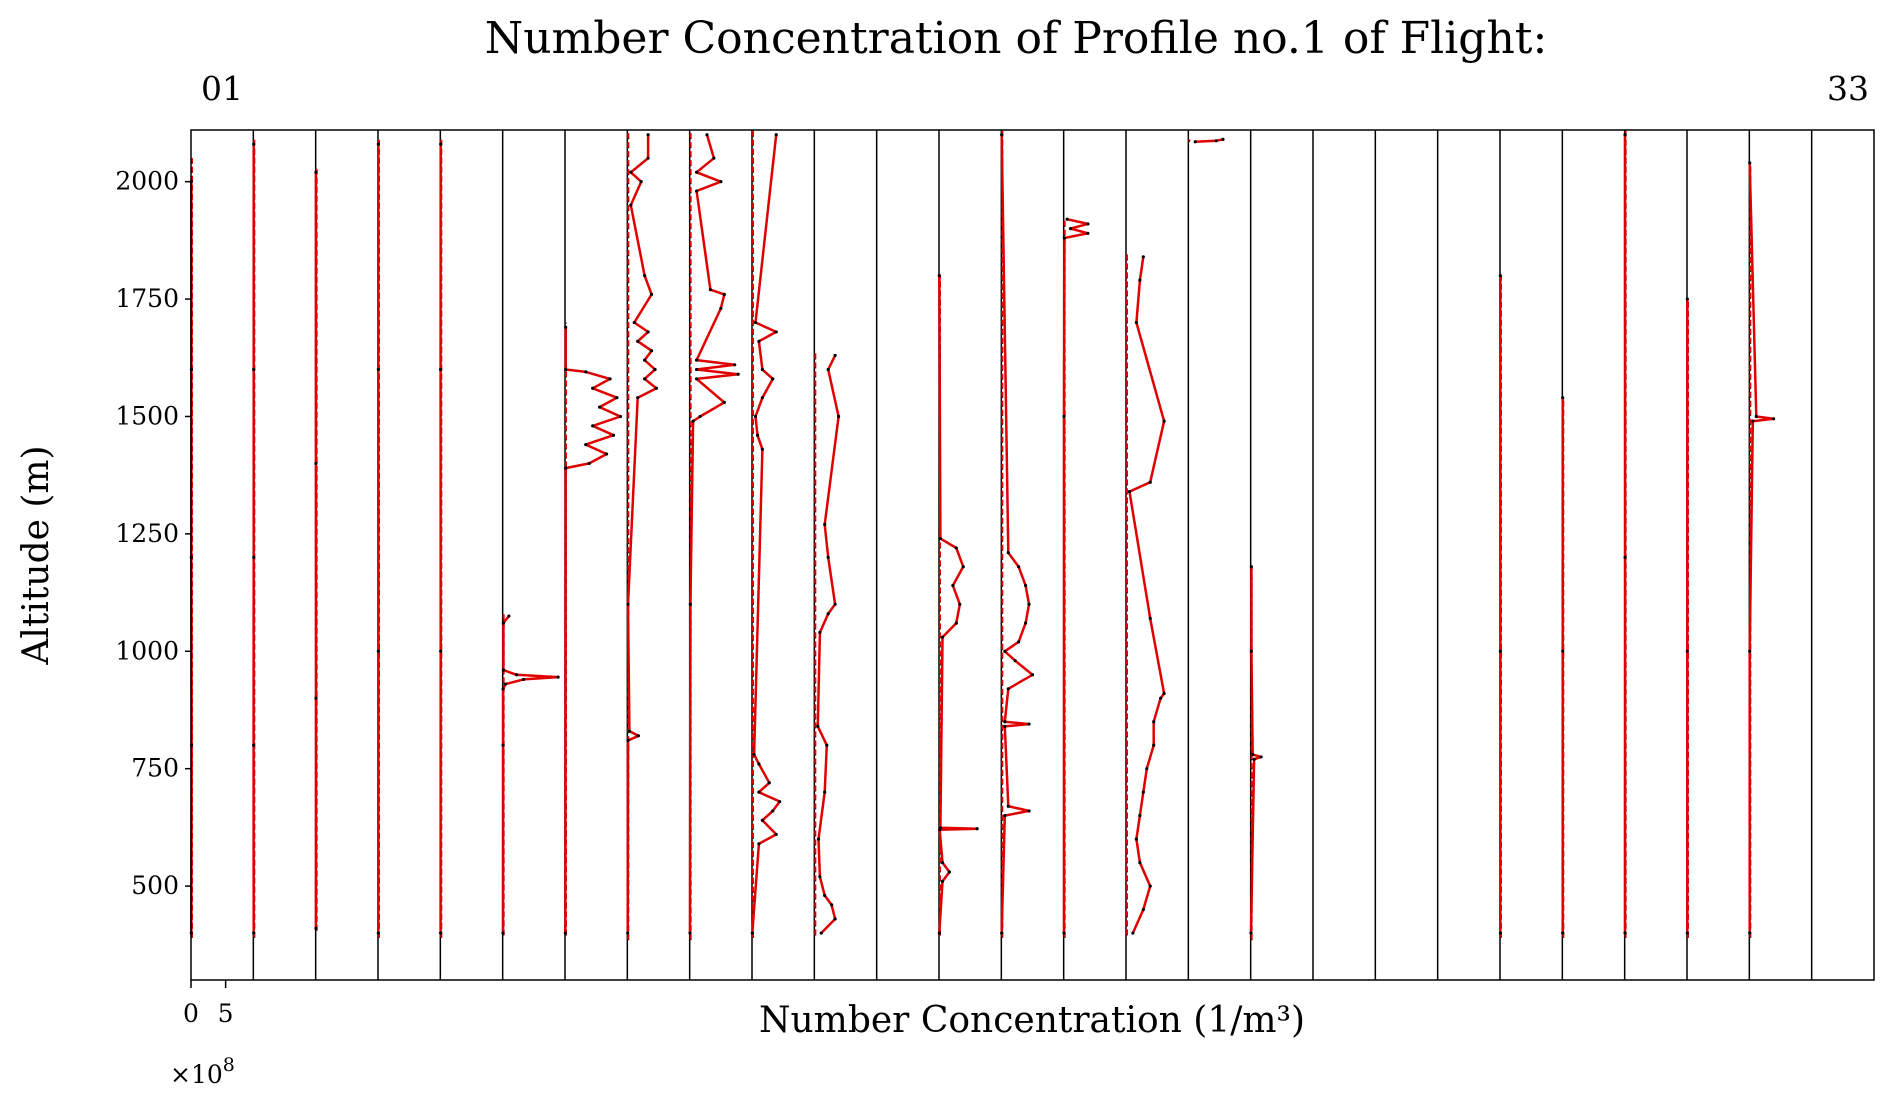 The height and width of the screenshot is (1104, 1892). I want to click on x-tick-label: 5, so click(226, 1013).